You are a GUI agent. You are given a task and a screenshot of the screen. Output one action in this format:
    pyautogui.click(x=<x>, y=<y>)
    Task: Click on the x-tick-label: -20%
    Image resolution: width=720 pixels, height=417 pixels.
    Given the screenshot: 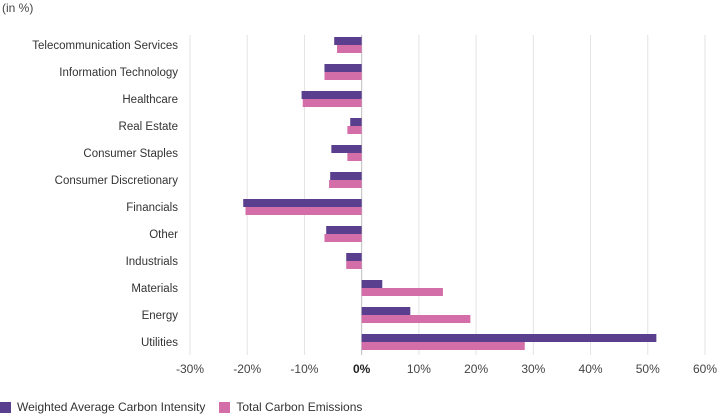 What is the action you would take?
    pyautogui.click(x=247, y=369)
    